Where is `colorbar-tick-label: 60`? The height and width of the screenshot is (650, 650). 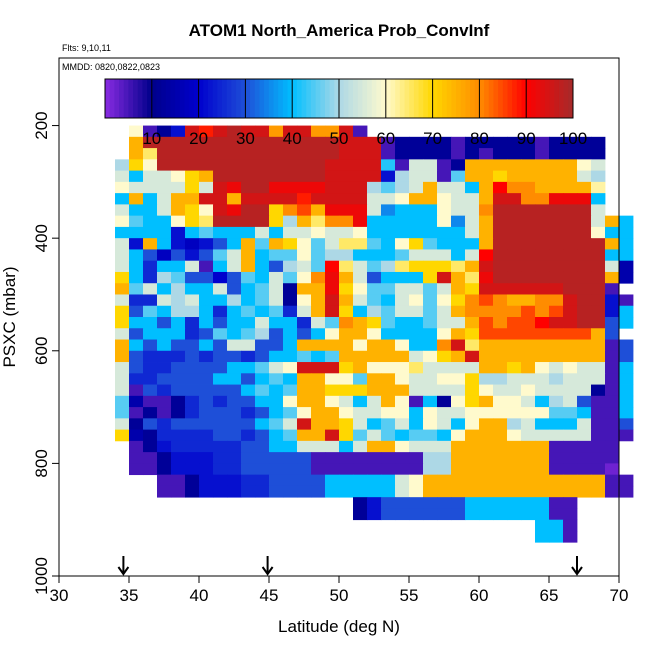 colorbar-tick-label: 60 is located at coordinates (385, 138).